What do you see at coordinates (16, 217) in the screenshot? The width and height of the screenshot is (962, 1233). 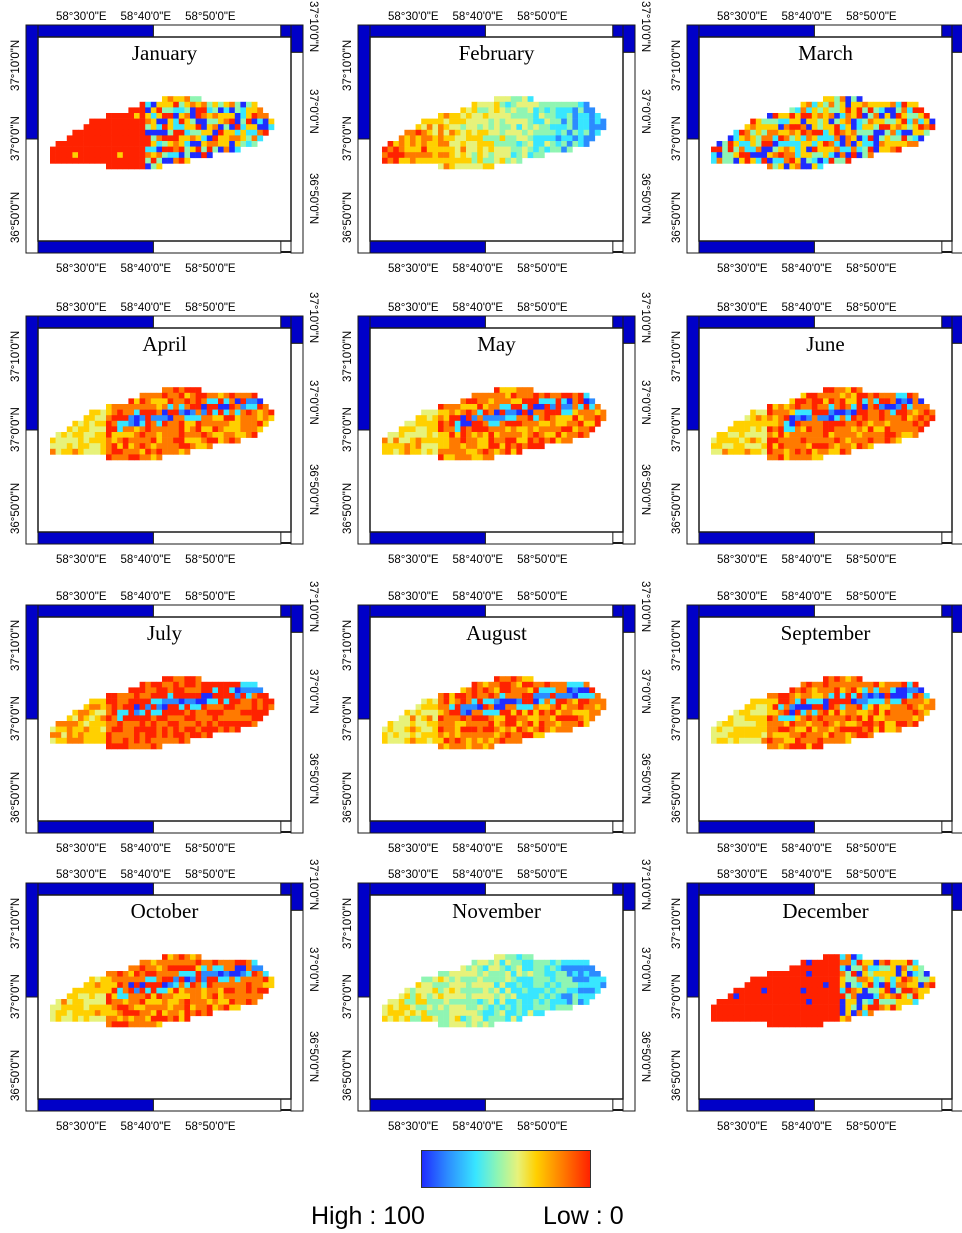 I see `lat-tick-label-left: 36°50'0"N` at bounding box center [16, 217].